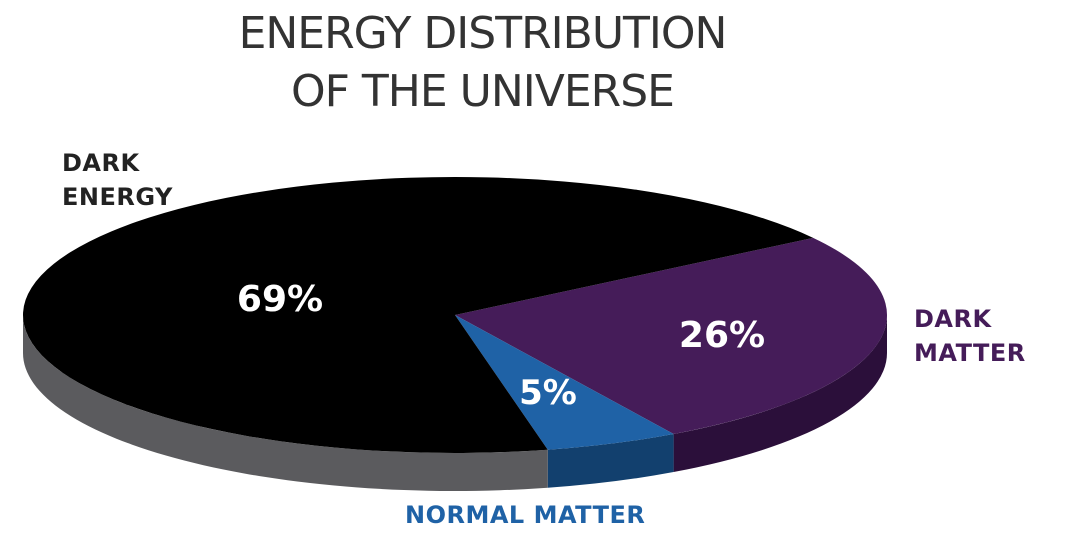 This screenshot has height=533, width=1068. Describe the element at coordinates (610, 461) in the screenshot. I see `pie-side-normal-matter` at that location.